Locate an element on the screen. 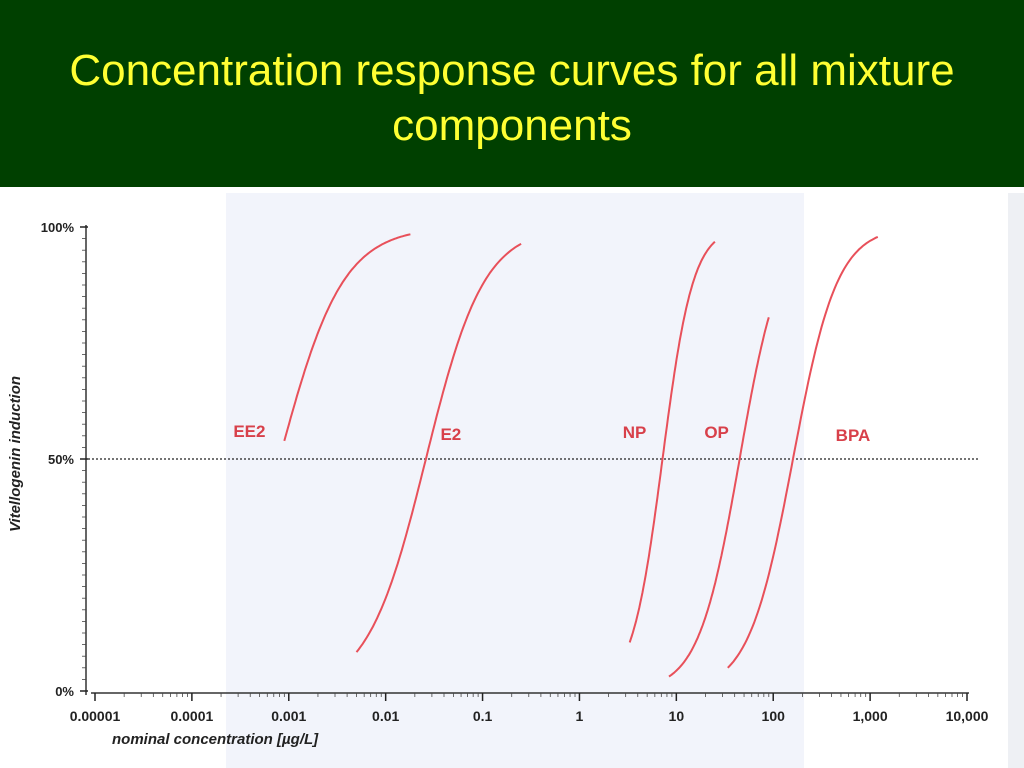 The height and width of the screenshot is (768, 1024). curve-ee2 is located at coordinates (347, 337).